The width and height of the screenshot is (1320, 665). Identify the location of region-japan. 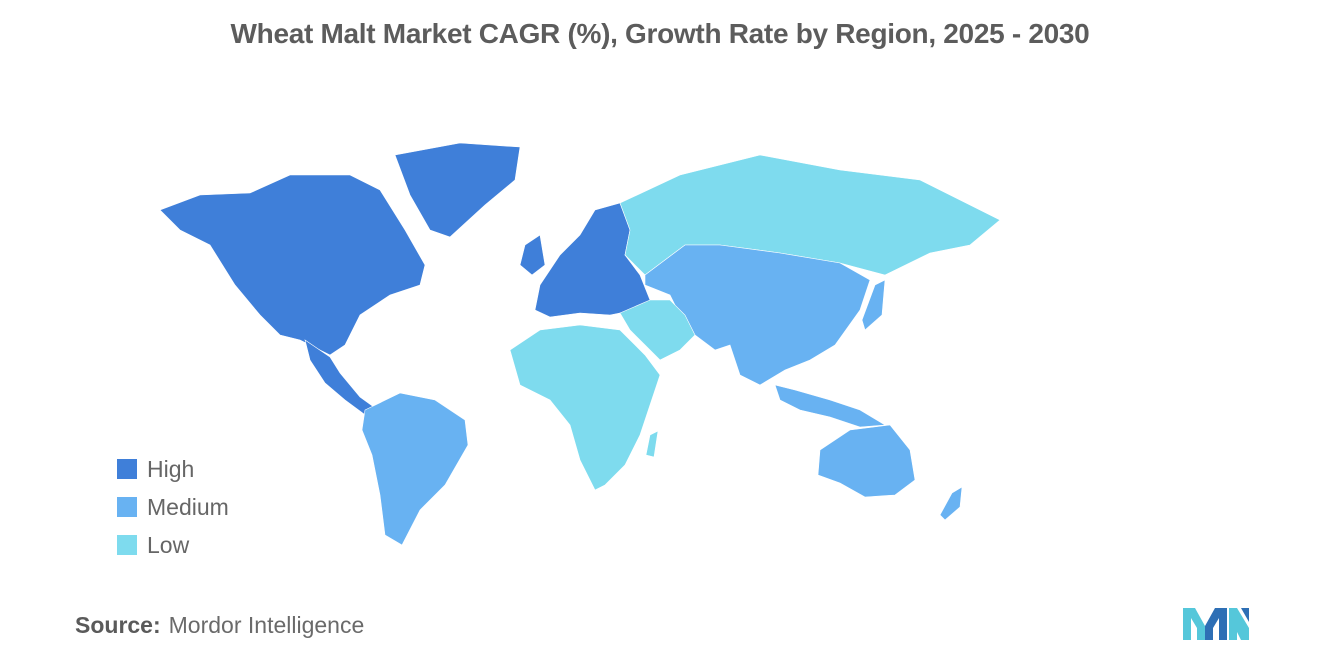
(873, 305).